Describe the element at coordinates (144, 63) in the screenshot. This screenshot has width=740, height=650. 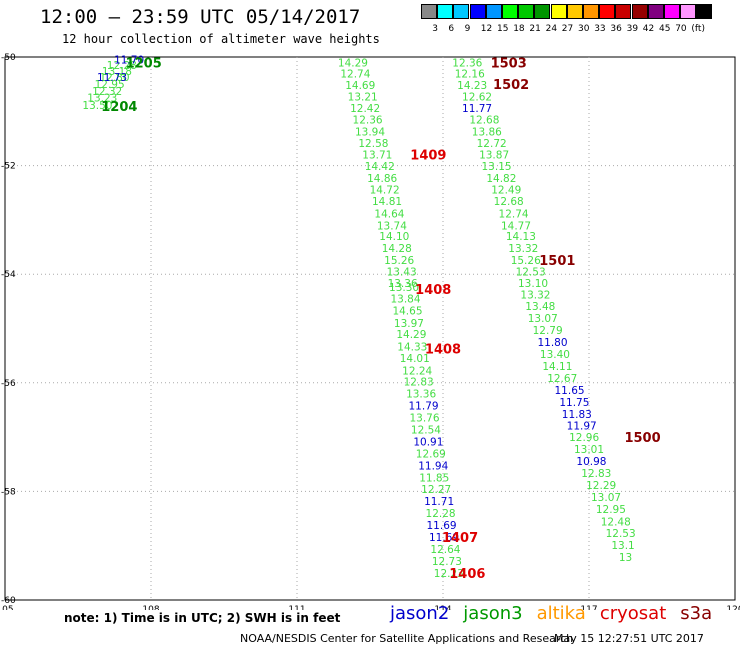
I see `pass-time-label: 1205` at that location.